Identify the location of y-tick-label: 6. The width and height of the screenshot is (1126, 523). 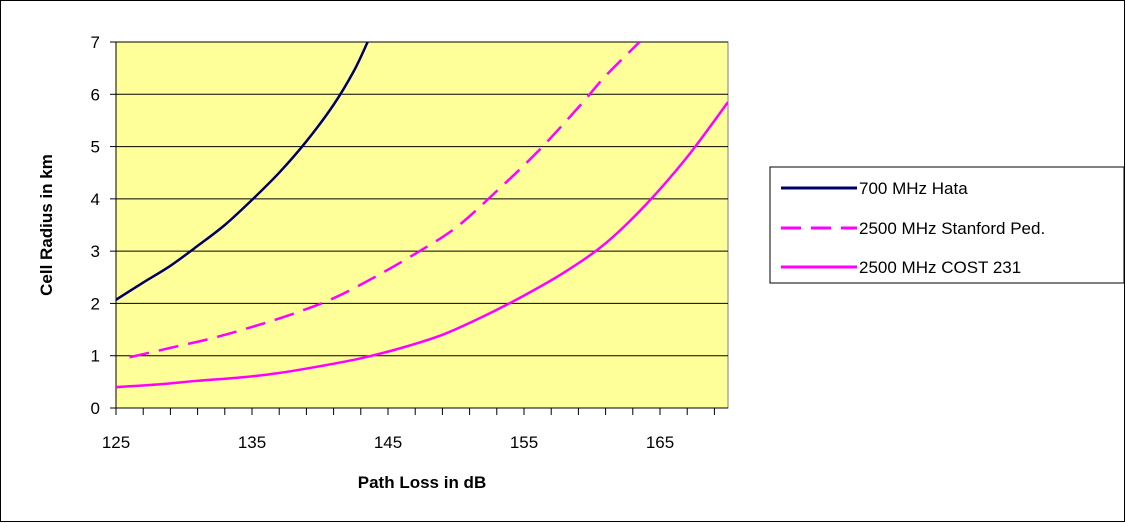
(95, 94).